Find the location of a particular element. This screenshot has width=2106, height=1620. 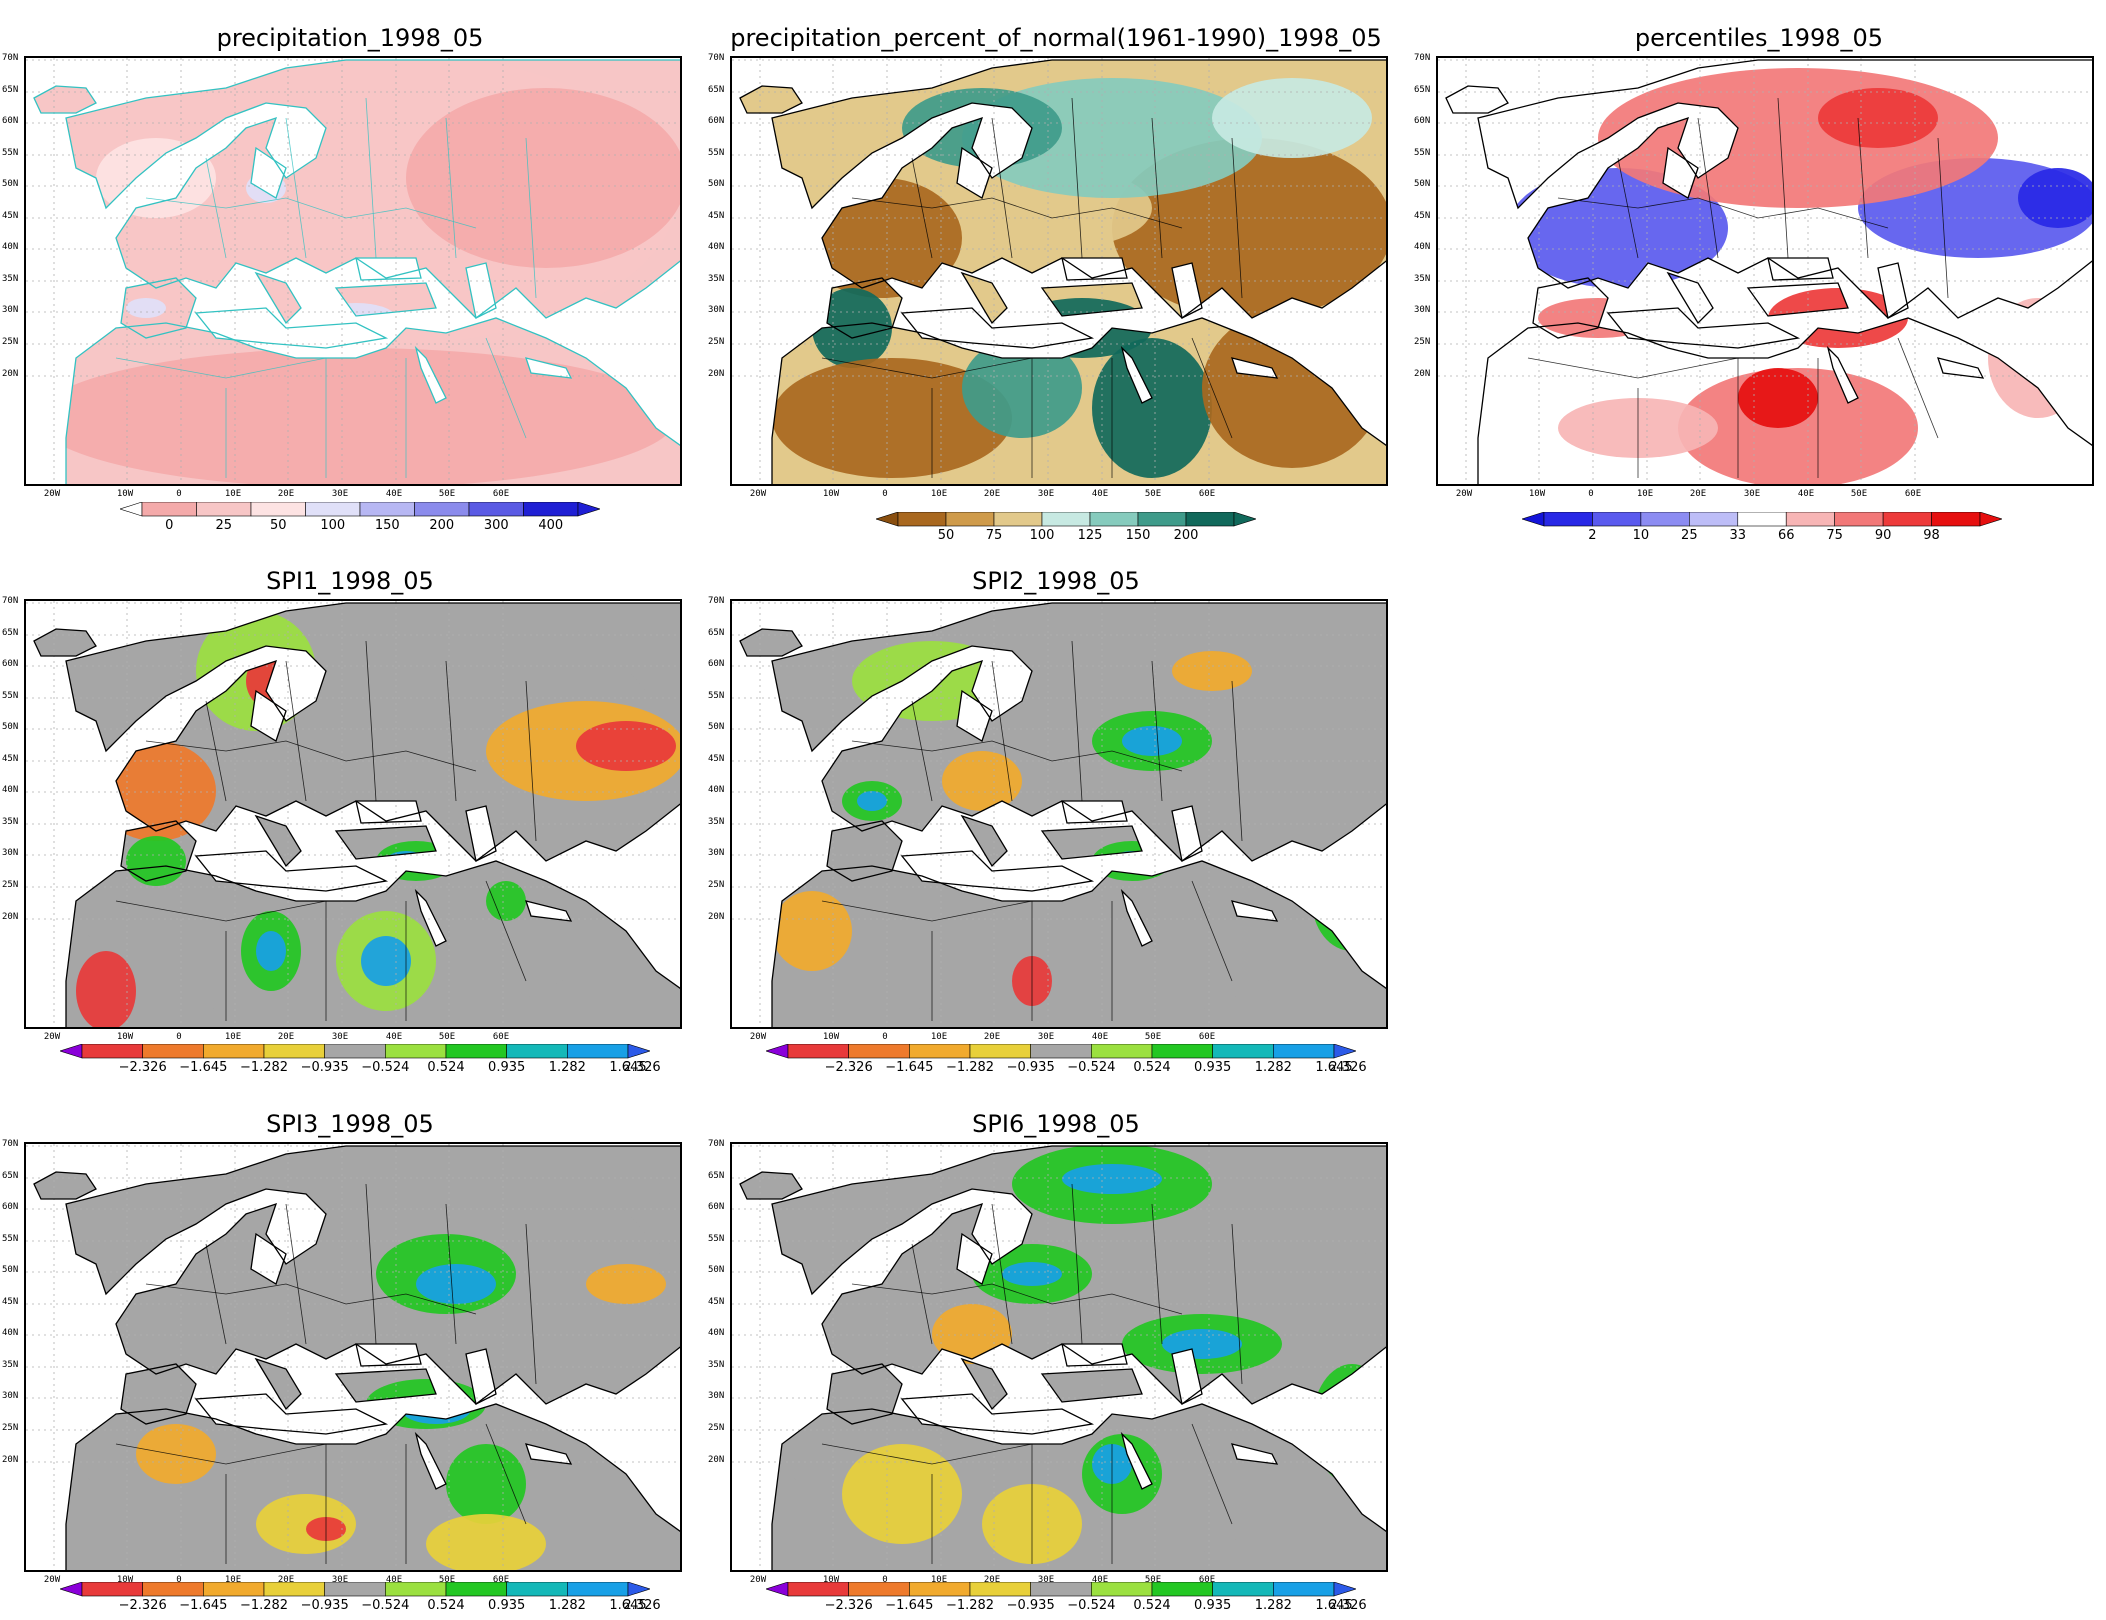

panel-title: SPI2_1998_05 is located at coordinates (1056, 581).